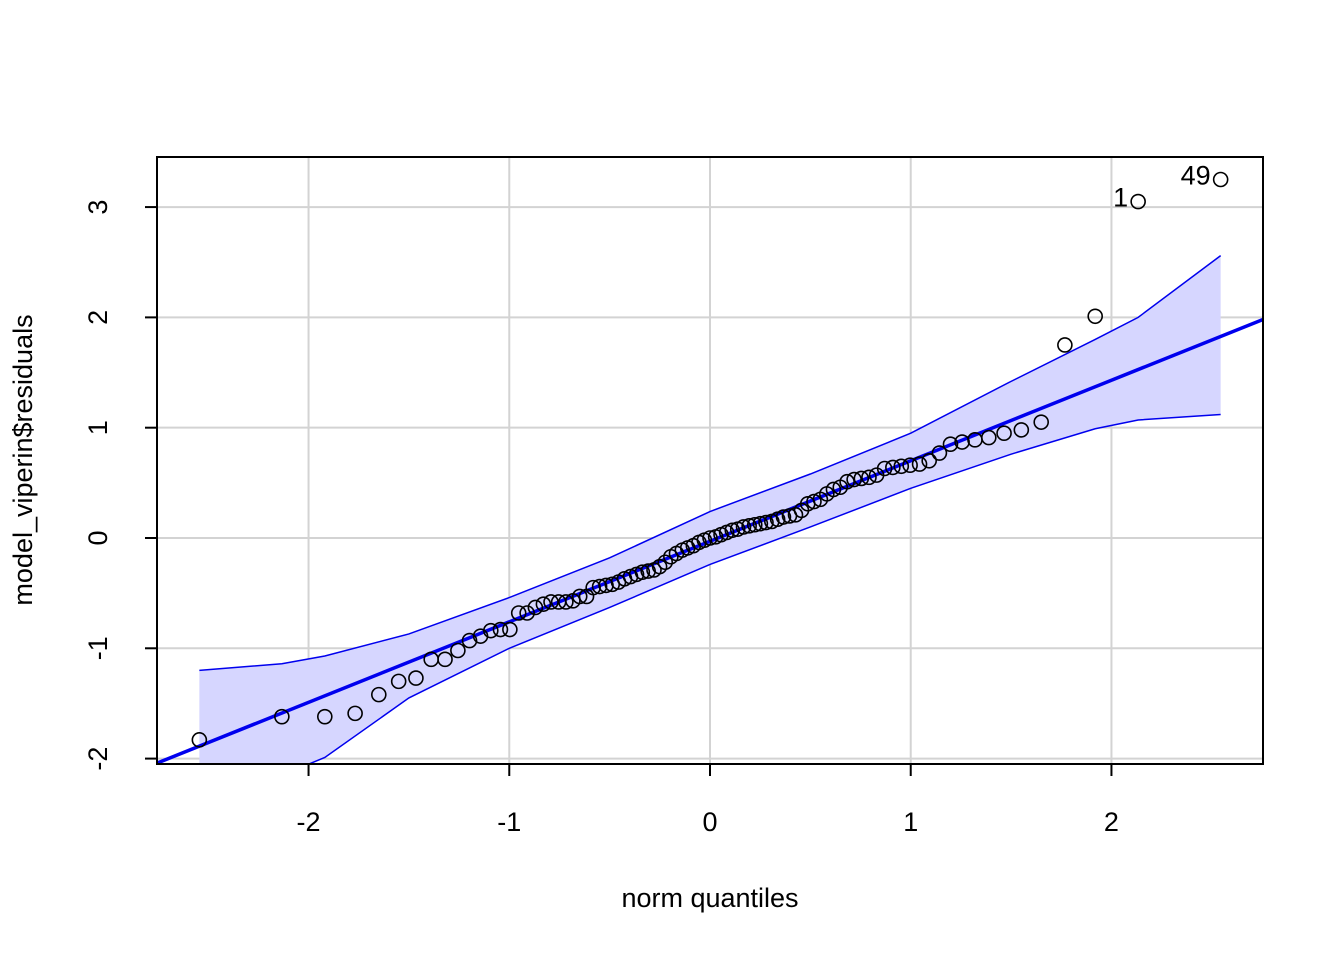 Image resolution: width=1344 pixels, height=960 pixels. What do you see at coordinates (1196, 176) in the screenshot?
I see `point-label: 49` at bounding box center [1196, 176].